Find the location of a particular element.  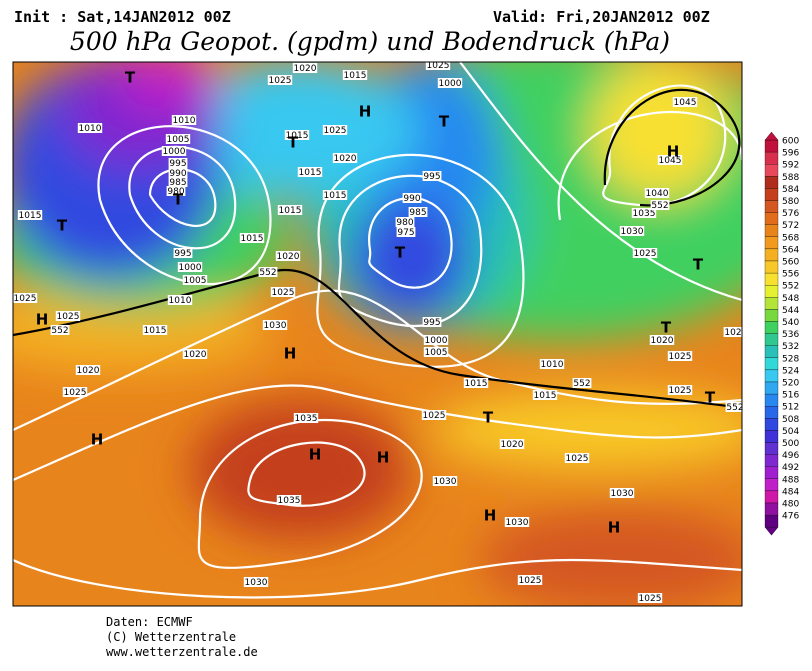

colorbar-label: 508 is located at coordinates (790, 420).